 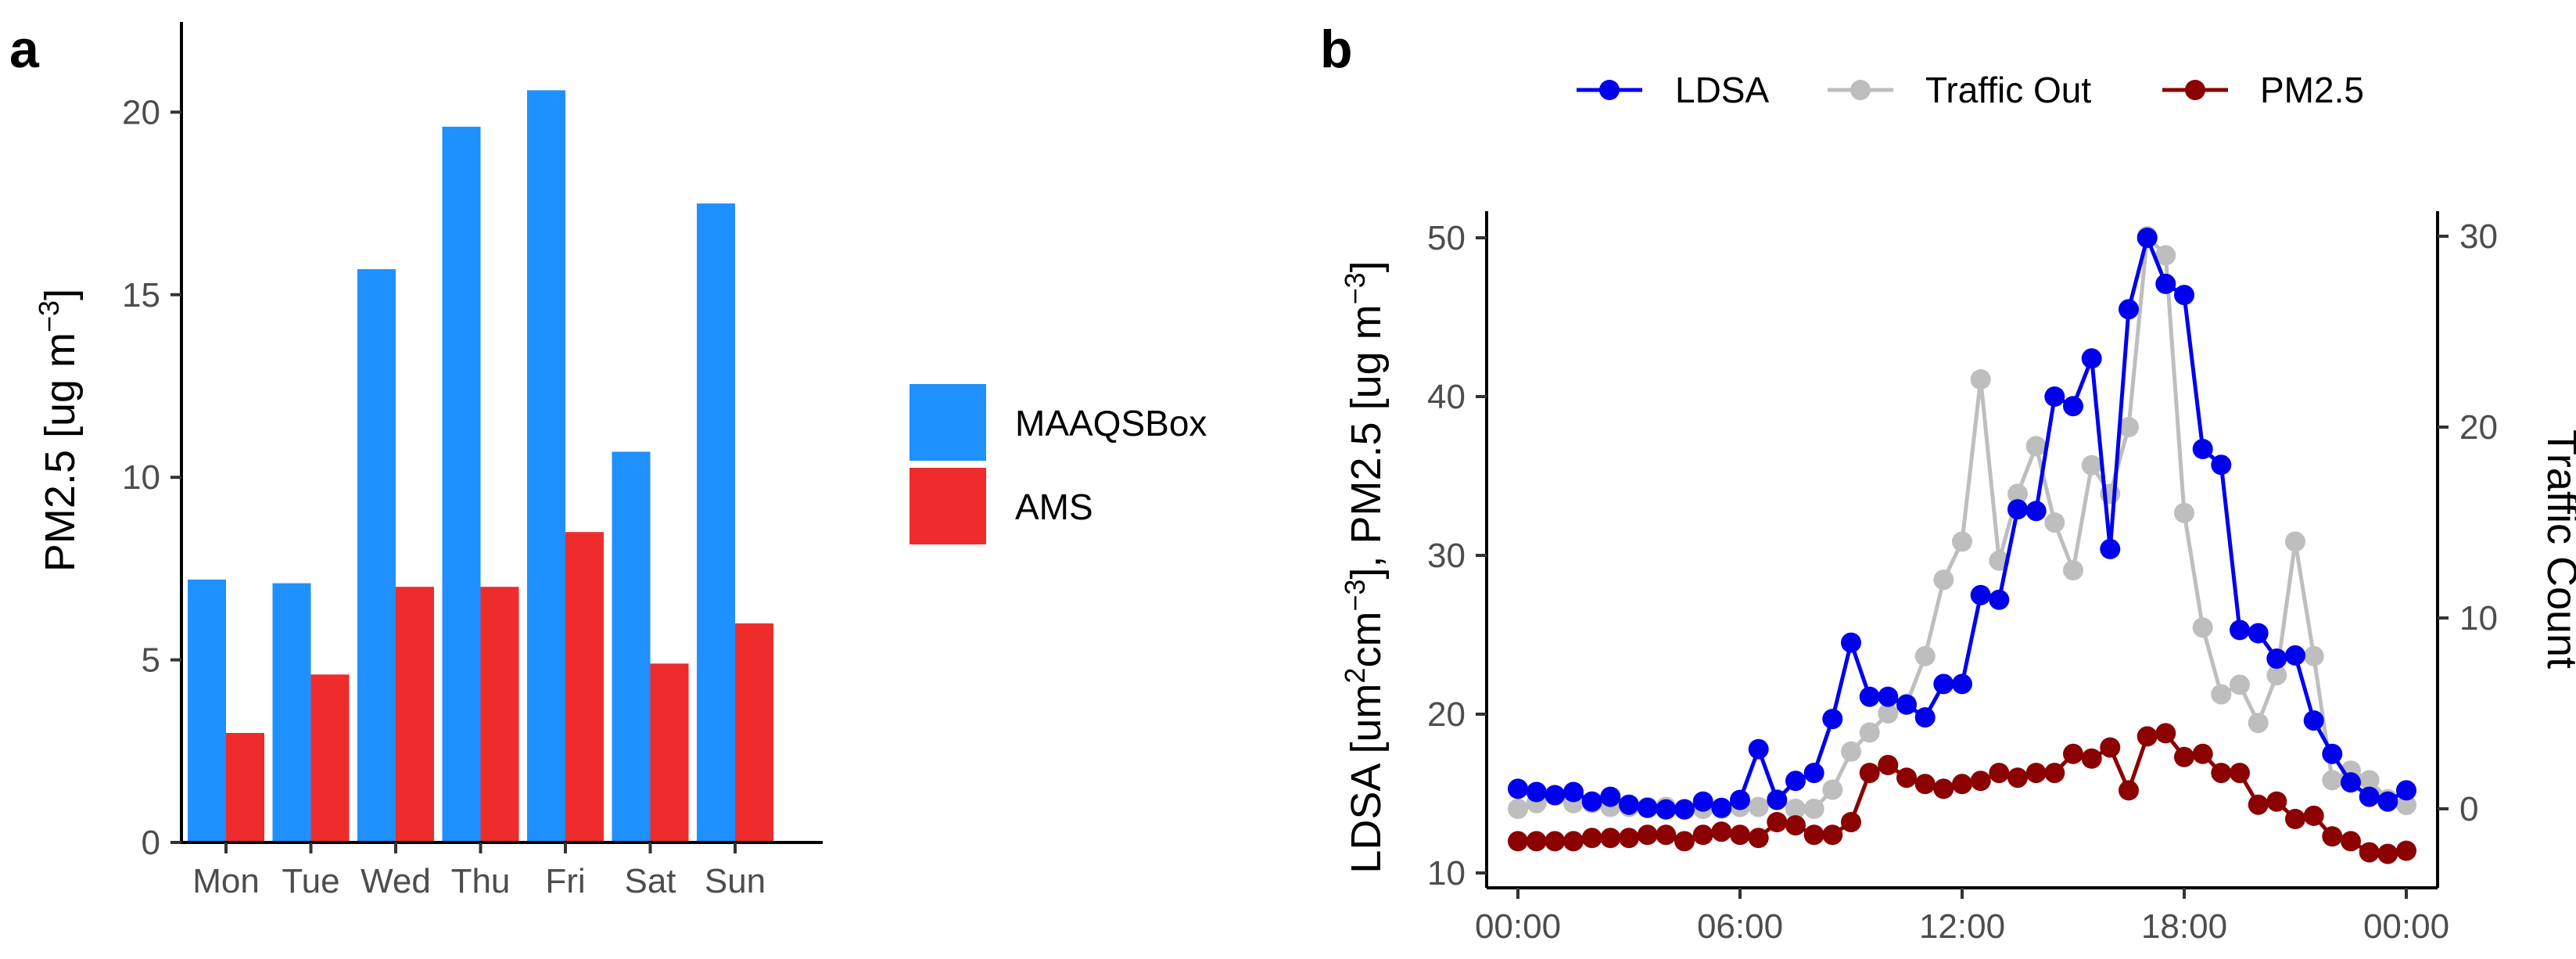 What do you see at coordinates (1457, 556) in the screenshot?
I see `panel-b-left-ticks: 10 20 30 40 50` at bounding box center [1457, 556].